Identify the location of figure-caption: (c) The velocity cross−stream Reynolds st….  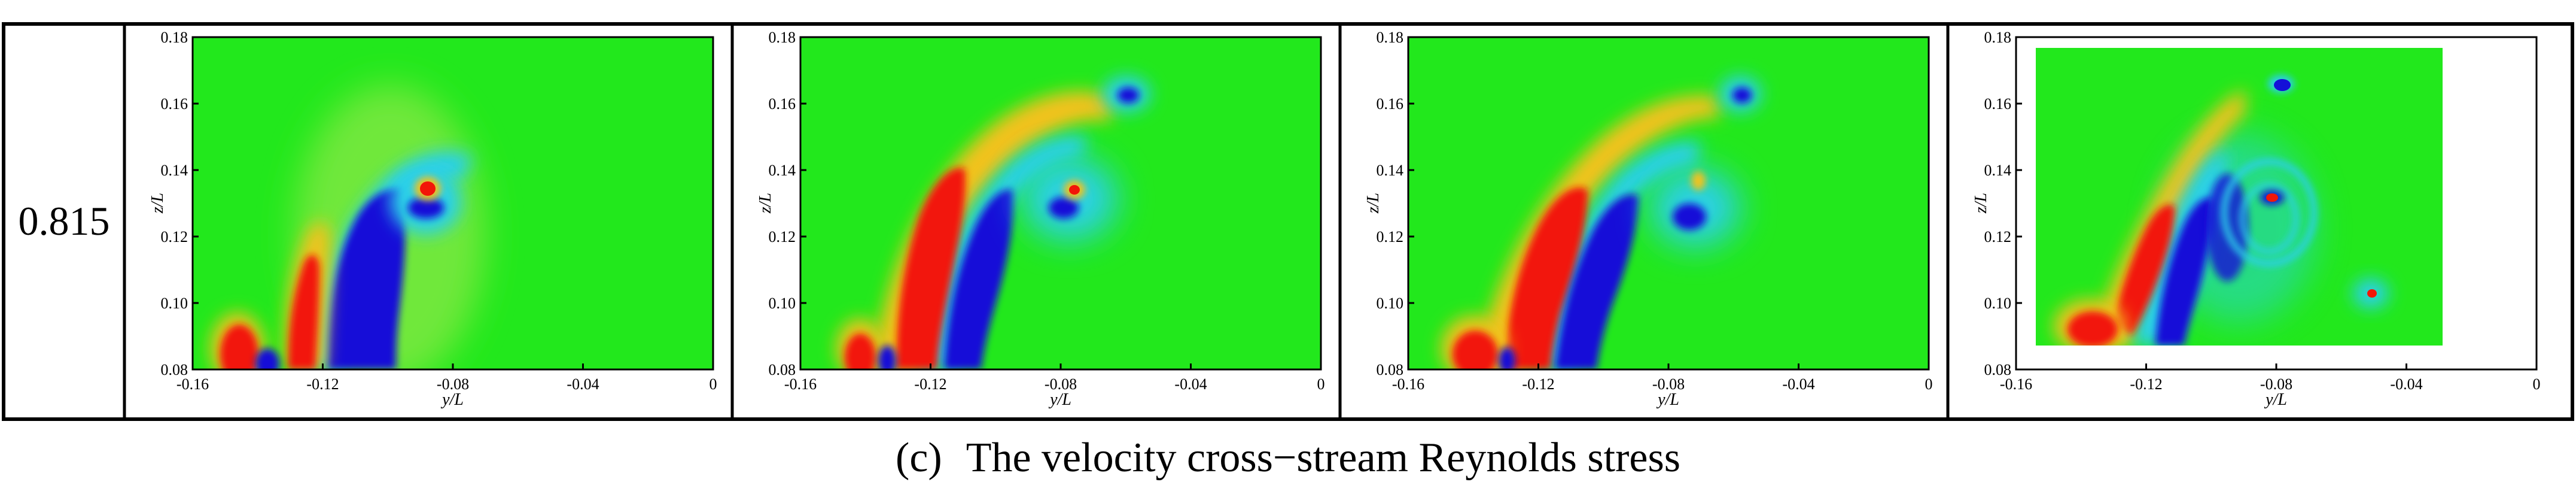
(1288, 458).